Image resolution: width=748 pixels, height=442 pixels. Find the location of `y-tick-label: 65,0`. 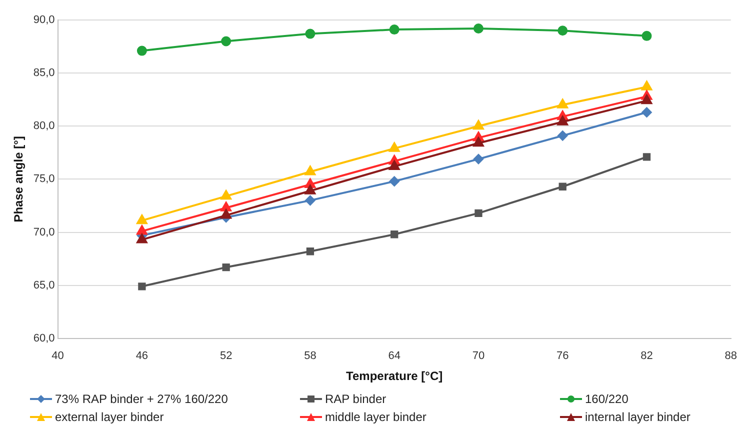

y-tick-label: 65,0 is located at coordinates (44, 285).